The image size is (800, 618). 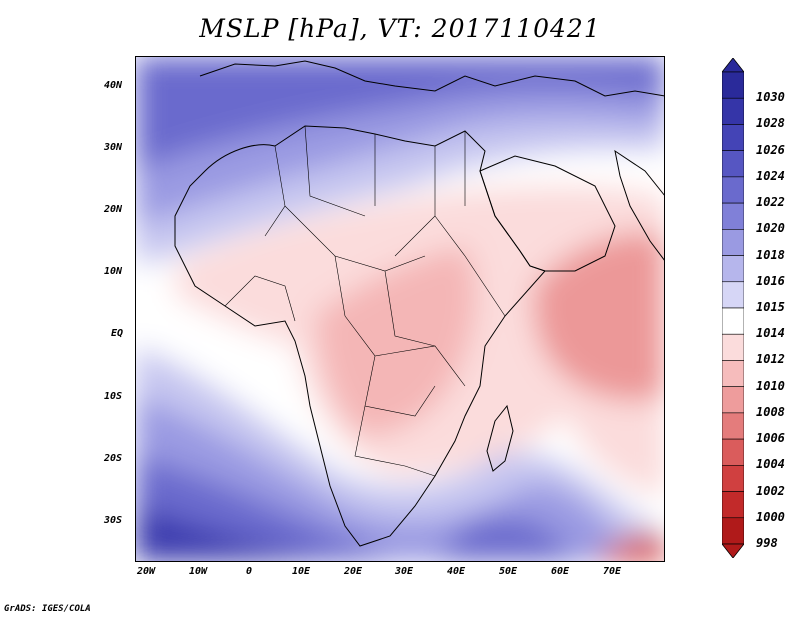 What do you see at coordinates (770, 438) in the screenshot?
I see `colorbar-label: 1006` at bounding box center [770, 438].